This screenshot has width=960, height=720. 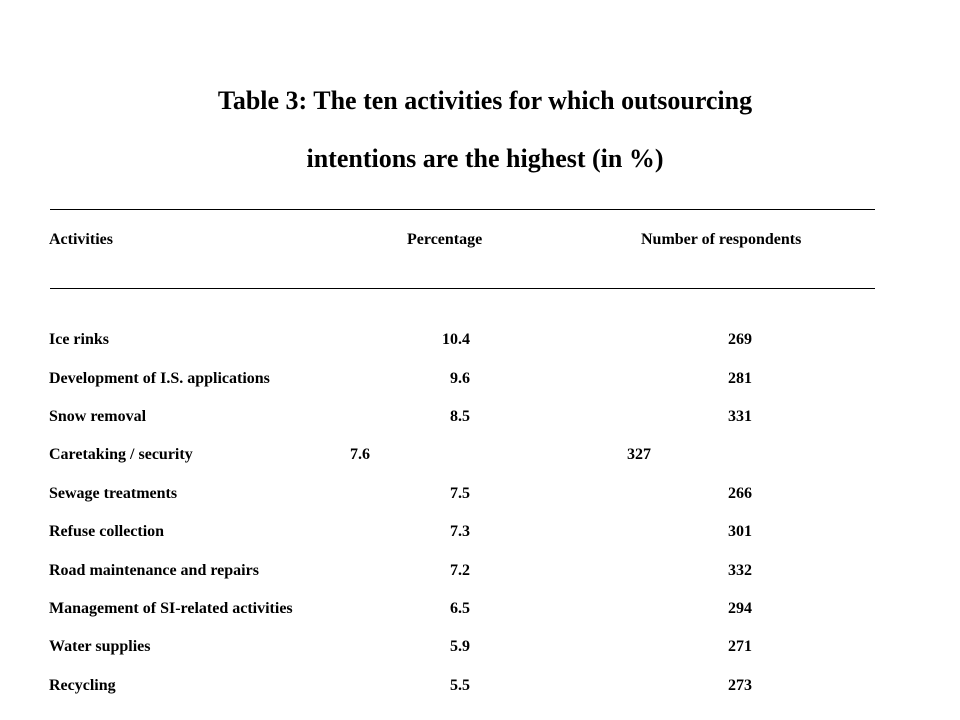 What do you see at coordinates (740, 685) in the screenshot?
I see `table-row-10-respondents: 273` at bounding box center [740, 685].